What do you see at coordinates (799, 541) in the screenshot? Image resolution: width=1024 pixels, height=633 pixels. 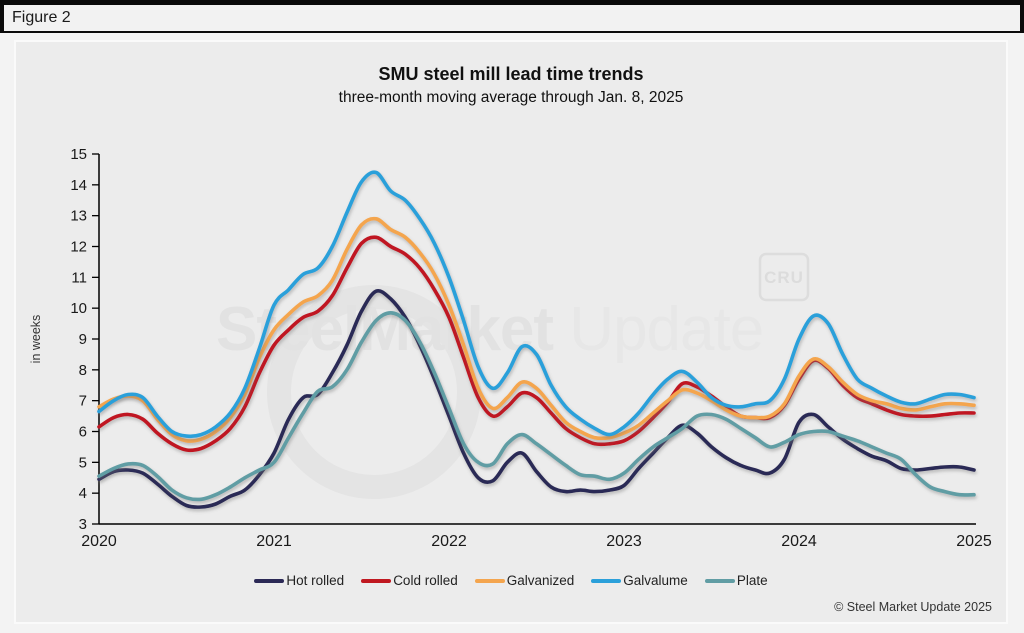 I see `x-tick-label: 2024` at bounding box center [799, 541].